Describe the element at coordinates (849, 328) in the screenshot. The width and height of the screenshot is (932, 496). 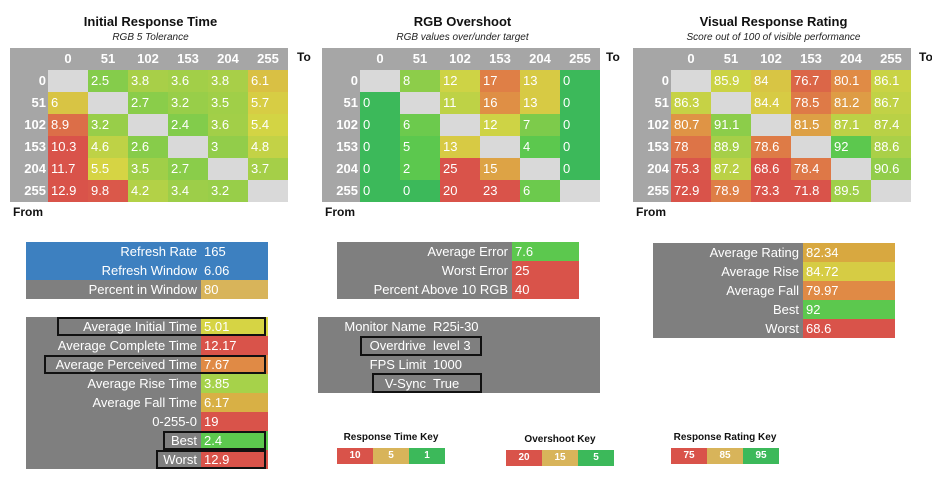
I see `stat-value: 68.6` at that location.